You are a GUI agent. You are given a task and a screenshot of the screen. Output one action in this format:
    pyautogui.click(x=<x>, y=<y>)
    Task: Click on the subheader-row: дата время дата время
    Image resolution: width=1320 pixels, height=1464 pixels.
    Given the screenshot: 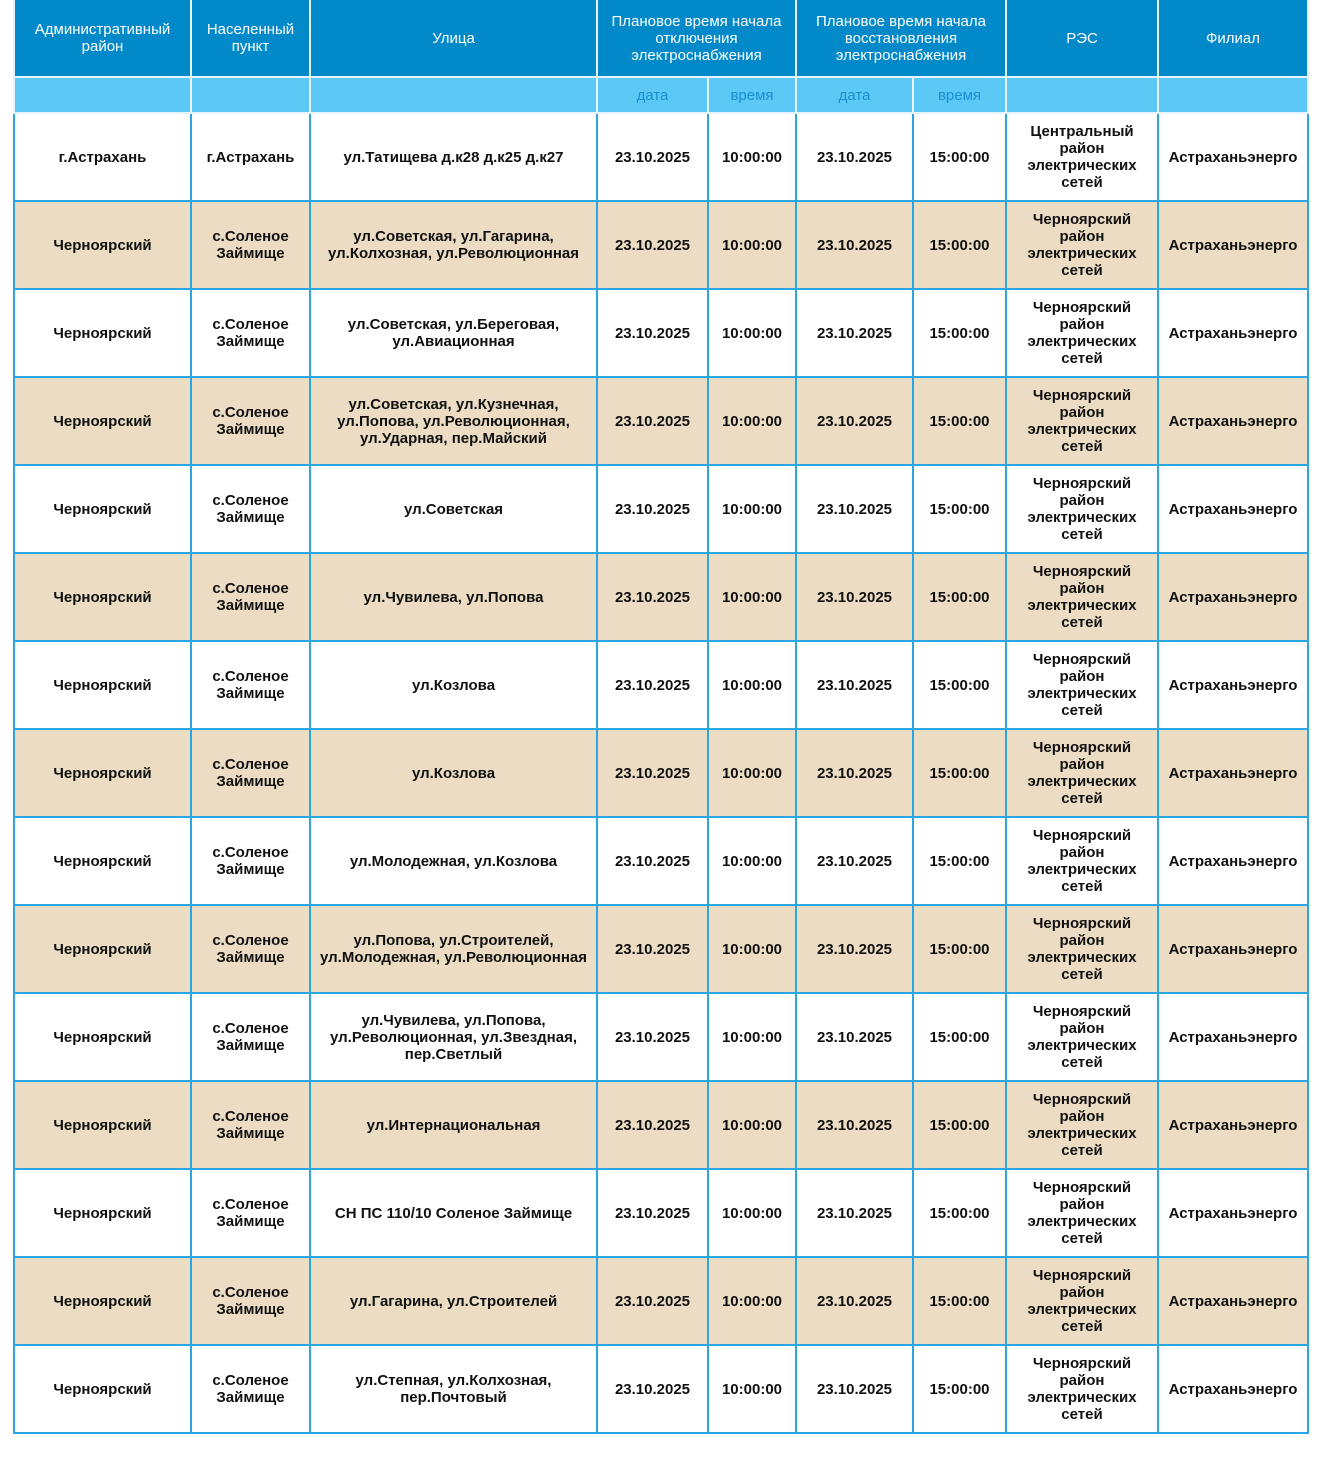 What is the action you would take?
    pyautogui.click(x=661, y=95)
    